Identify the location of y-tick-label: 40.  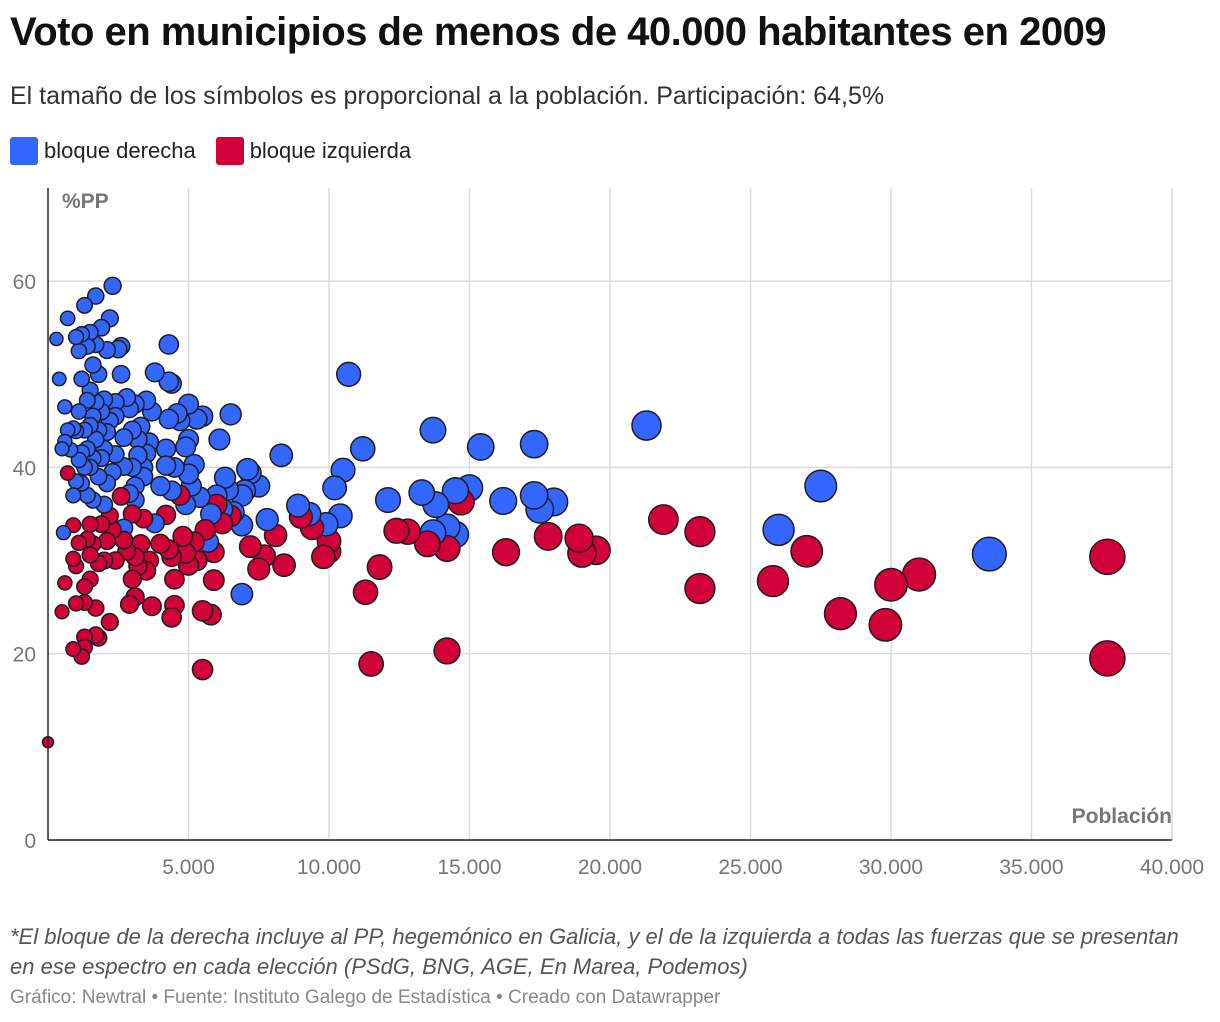
(24, 468).